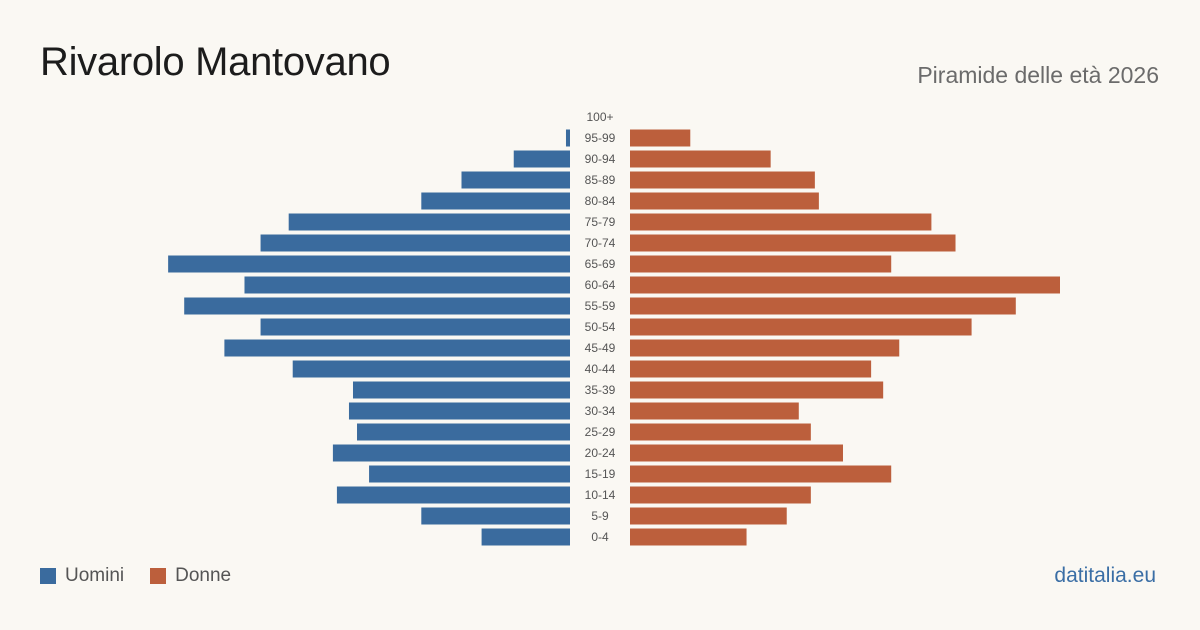  Describe the element at coordinates (600, 327) in the screenshot. I see `age-label-50-54: 50-54` at that location.